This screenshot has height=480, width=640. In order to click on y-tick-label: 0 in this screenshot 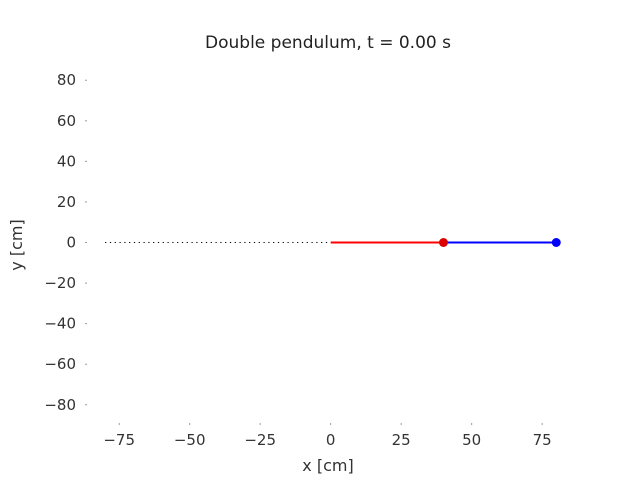, I will do `click(71, 243)`.